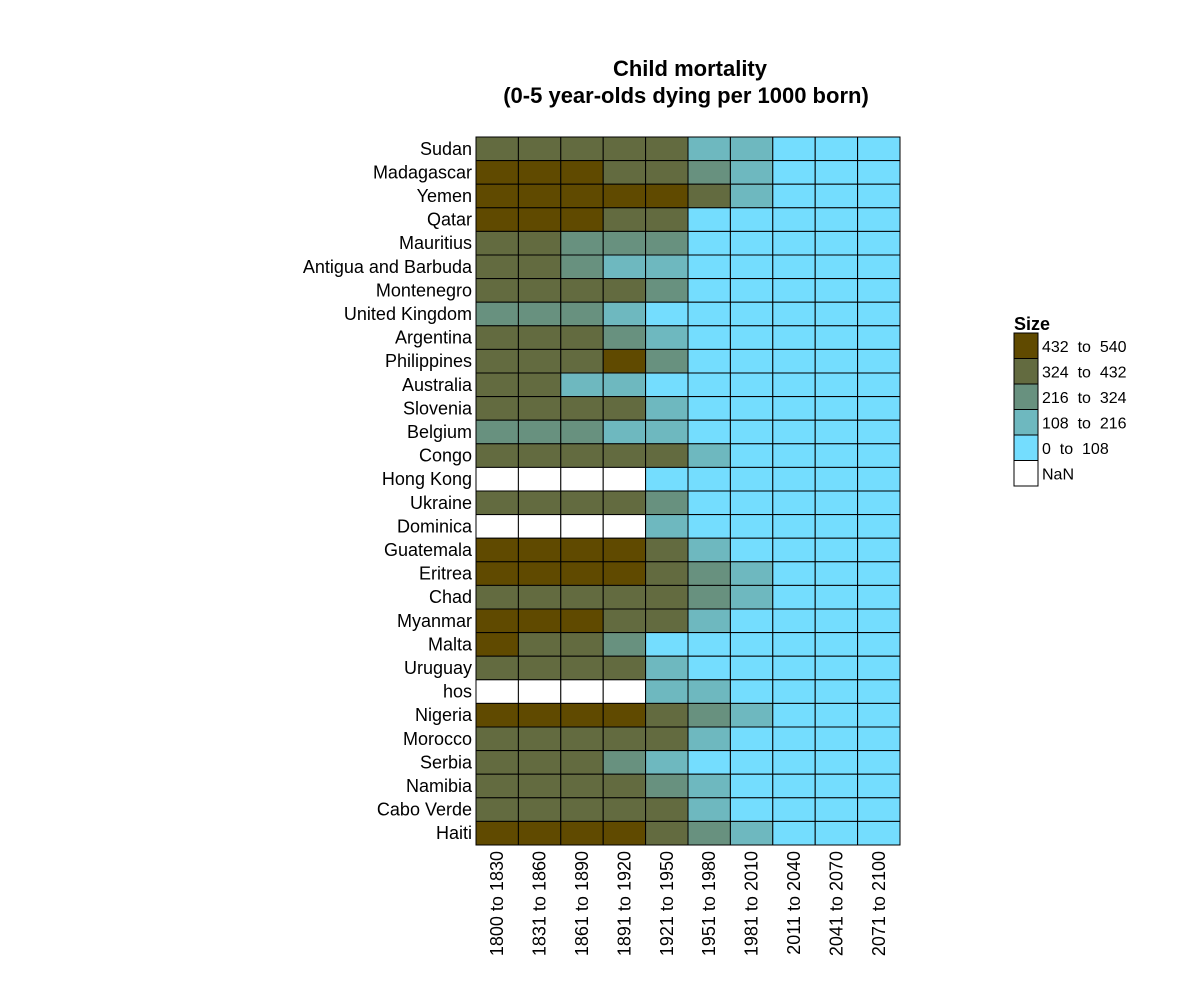  Describe the element at coordinates (435, 243) in the screenshot. I see `row-label: Mauritius` at that location.